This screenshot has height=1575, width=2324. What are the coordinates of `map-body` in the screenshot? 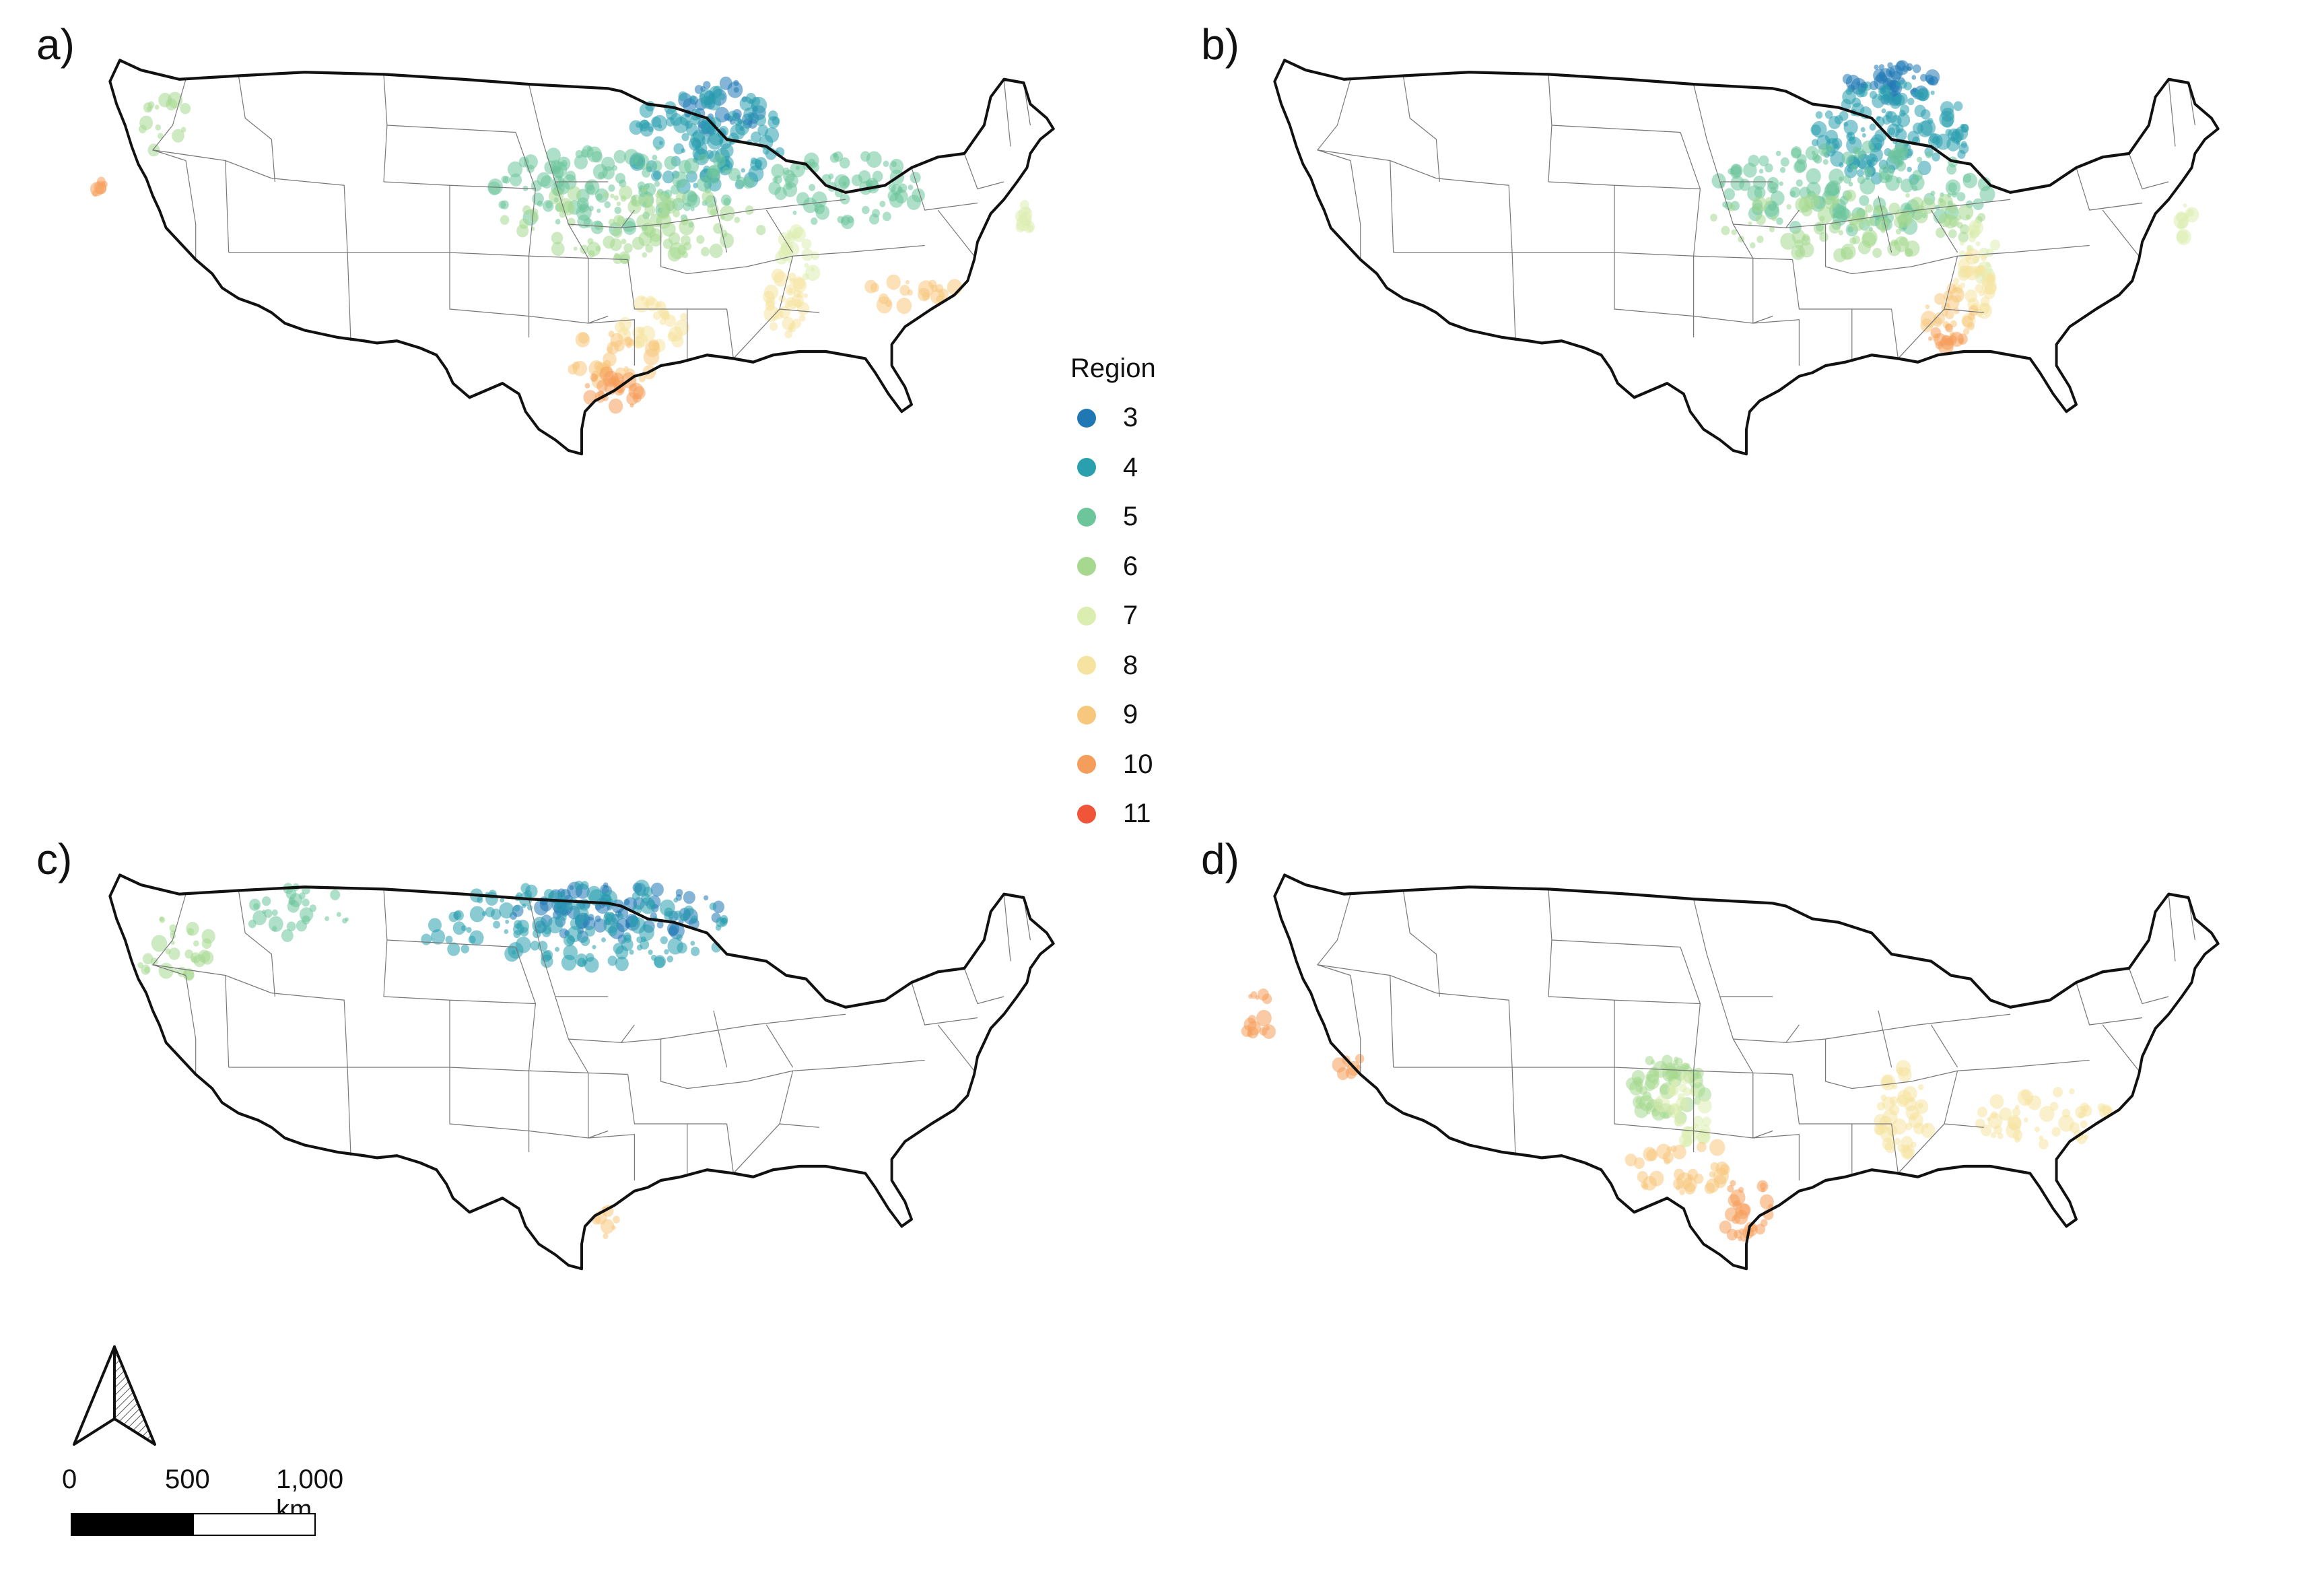 It's located at (1746, 257).